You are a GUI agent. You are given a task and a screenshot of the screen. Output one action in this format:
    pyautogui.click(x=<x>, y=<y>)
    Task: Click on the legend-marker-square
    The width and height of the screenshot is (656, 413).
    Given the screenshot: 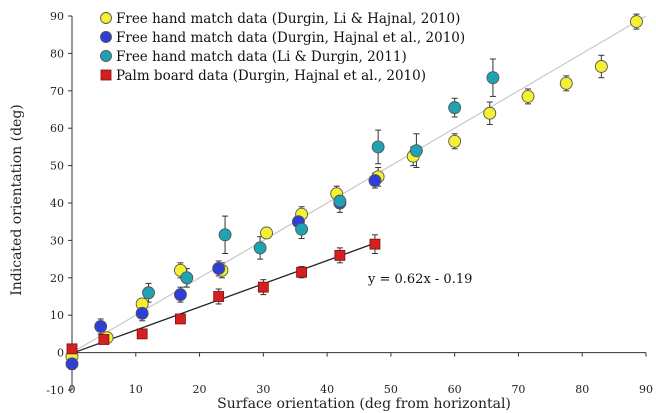 What is the action you would take?
    pyautogui.click(x=106, y=75)
    